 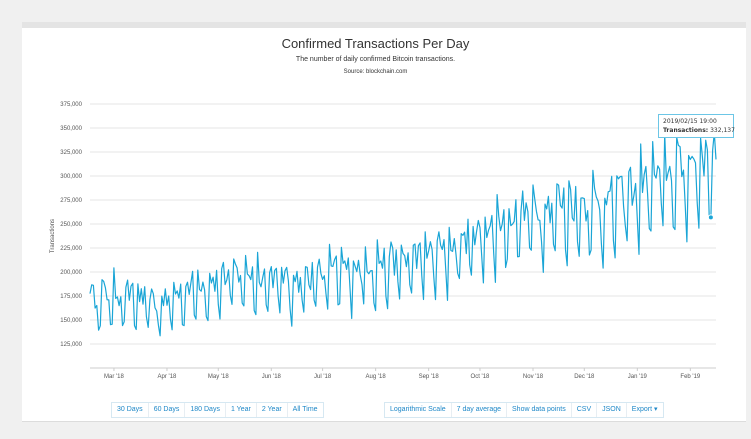 What do you see at coordinates (167, 377) in the screenshot?
I see `x-tick-label: Apr '18` at bounding box center [167, 377].